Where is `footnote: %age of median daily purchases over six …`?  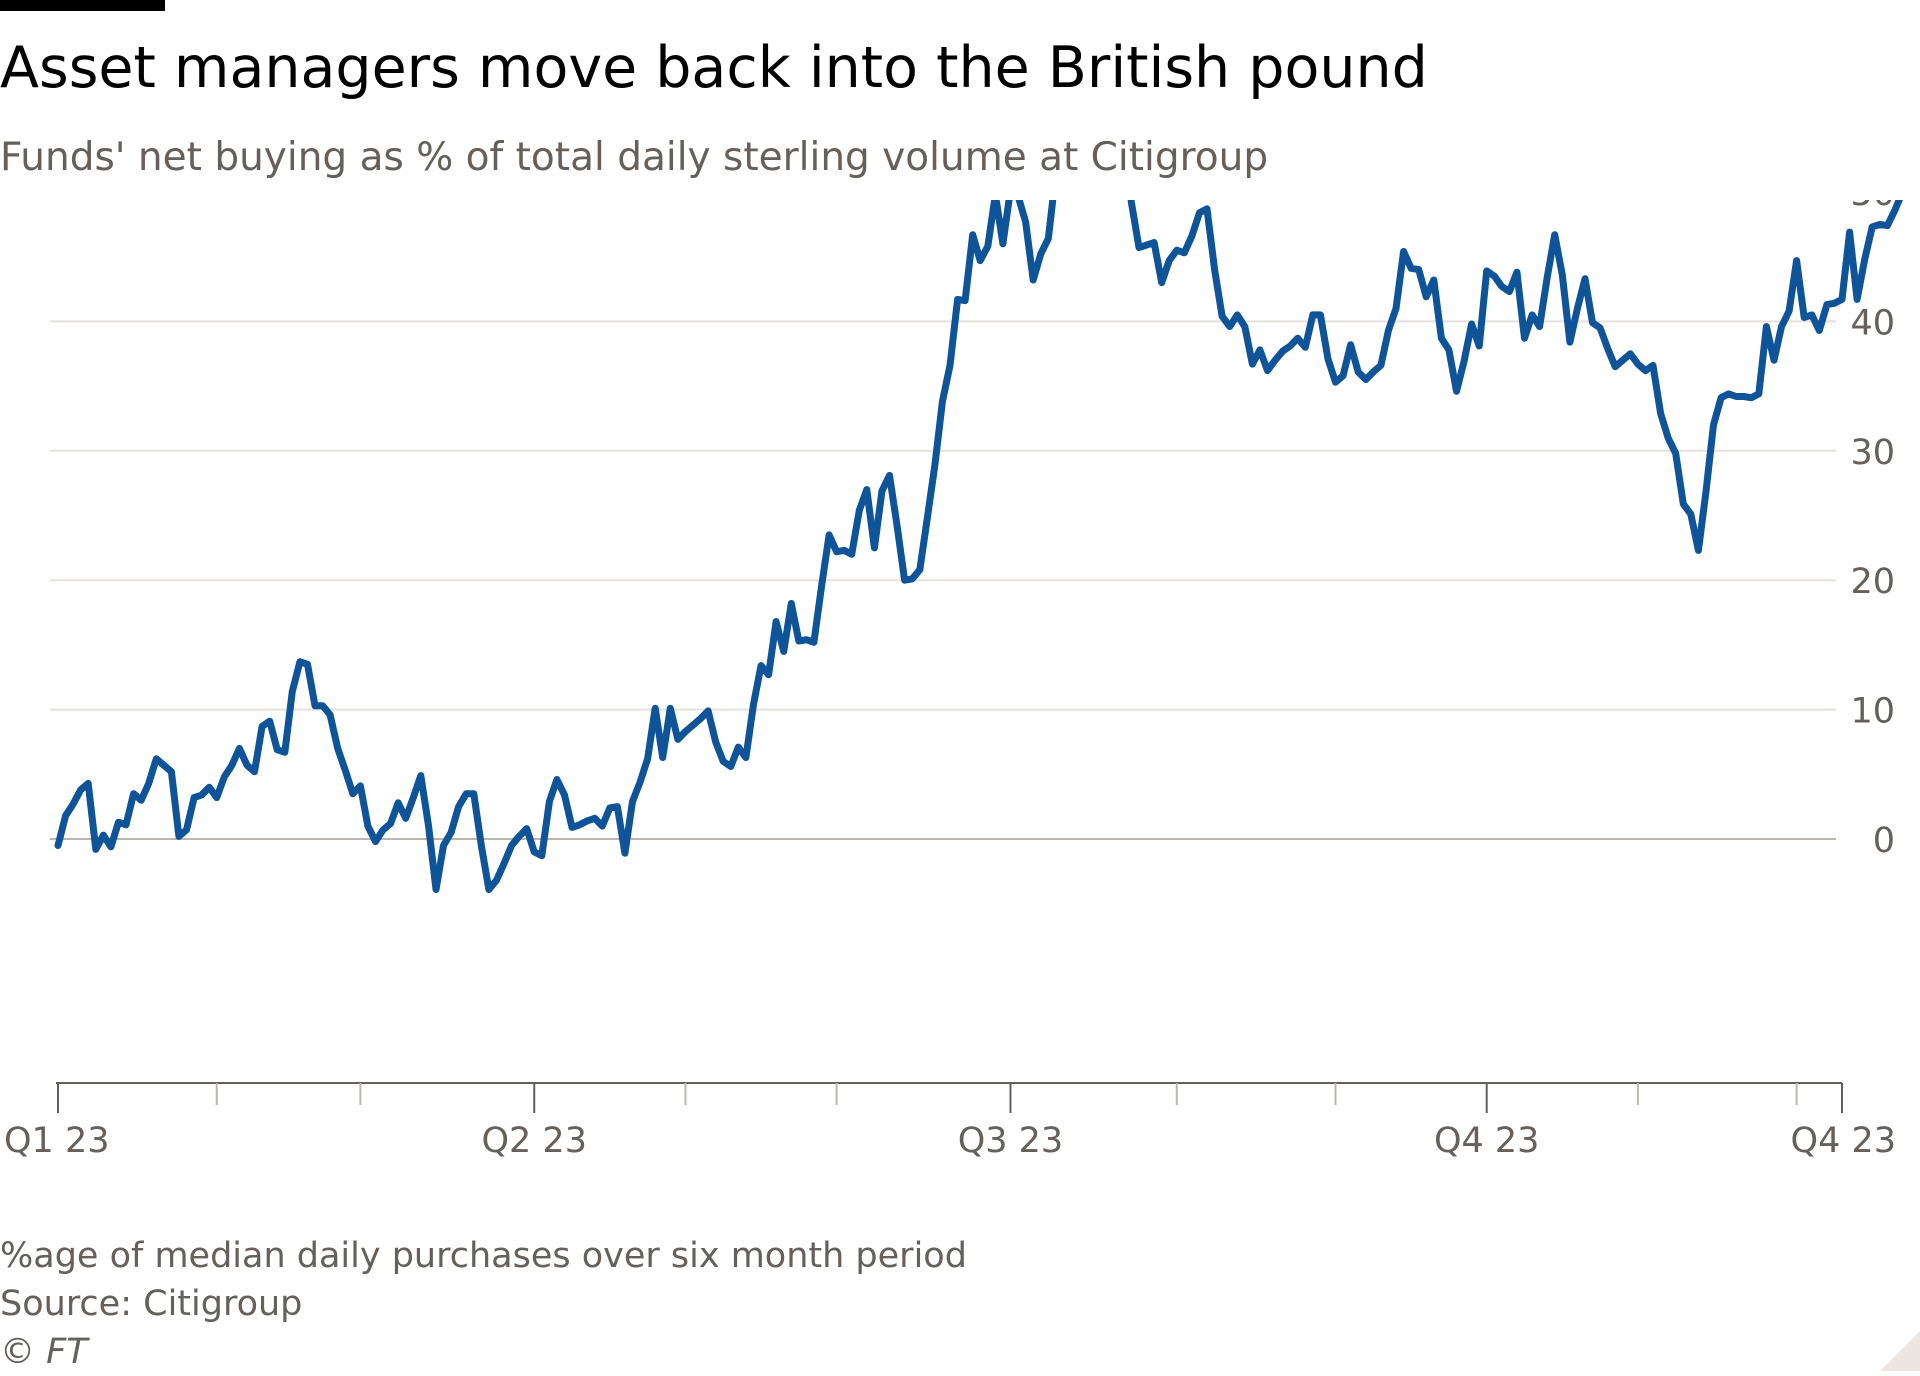
footnote: %age of median daily purchases over six … is located at coordinates (483, 1256).